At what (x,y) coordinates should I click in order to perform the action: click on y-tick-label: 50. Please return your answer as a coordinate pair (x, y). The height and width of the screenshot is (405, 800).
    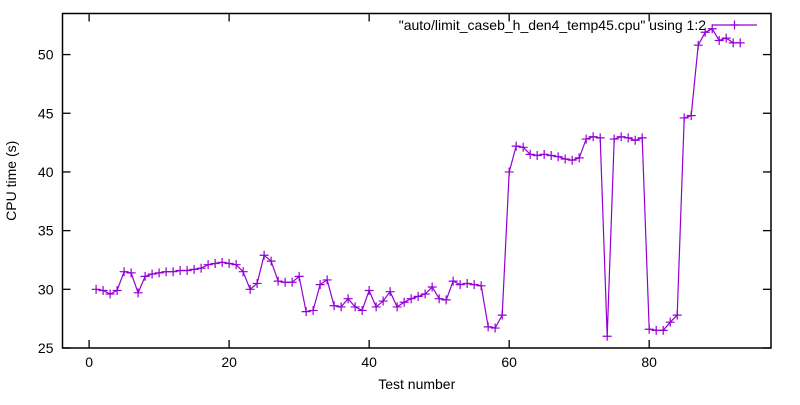
    Looking at the image, I should click on (46, 55).